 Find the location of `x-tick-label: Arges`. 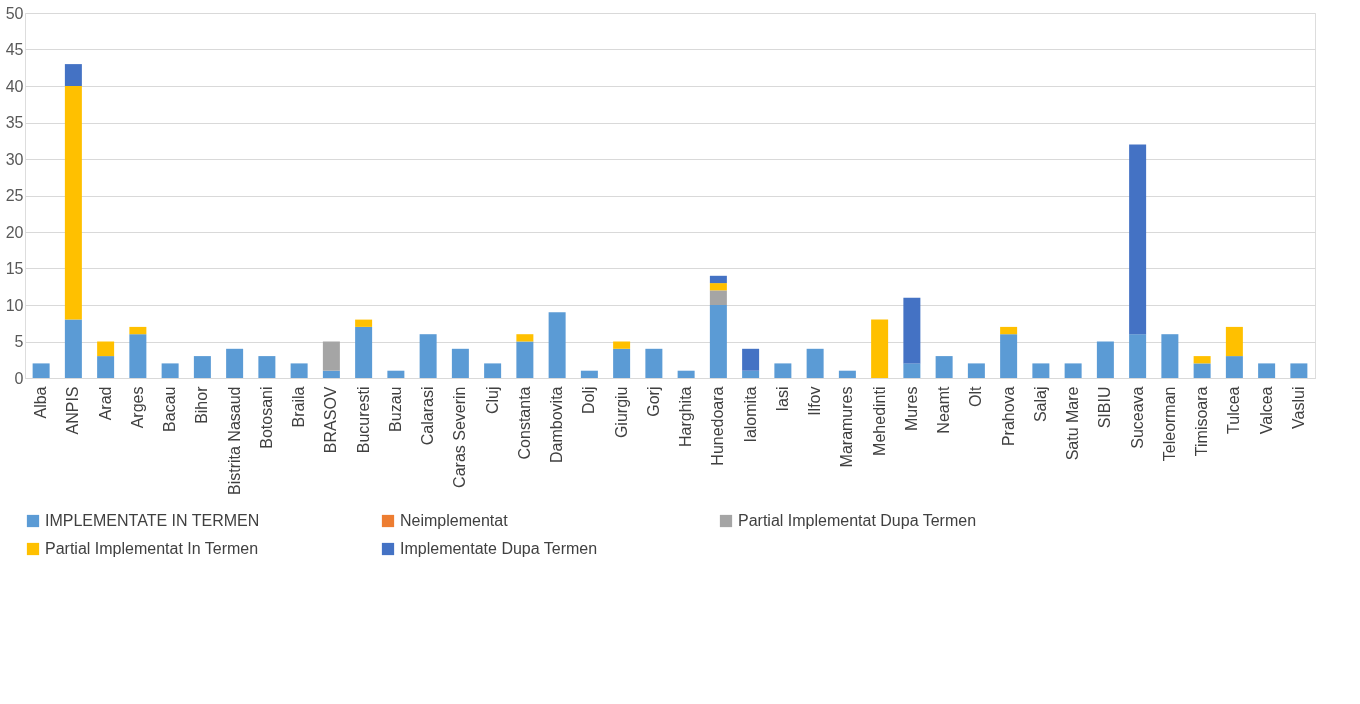

x-tick-label: Arges is located at coordinates (137, 407).